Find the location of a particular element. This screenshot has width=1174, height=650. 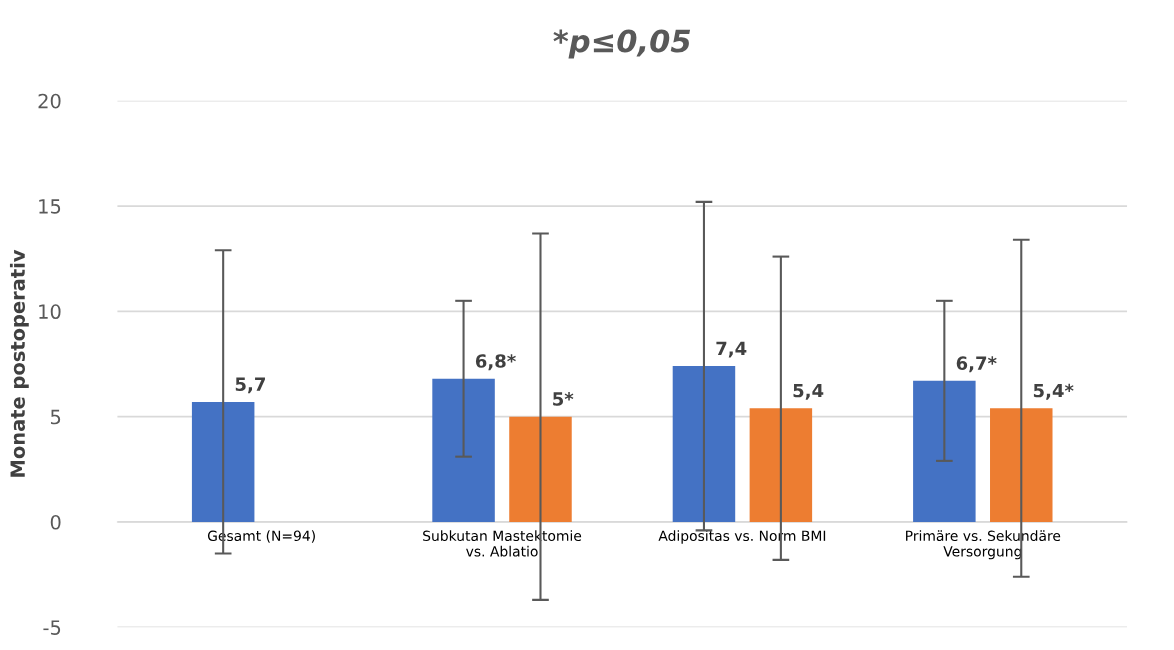

y-tick-label: 10 is located at coordinates (50, 312).